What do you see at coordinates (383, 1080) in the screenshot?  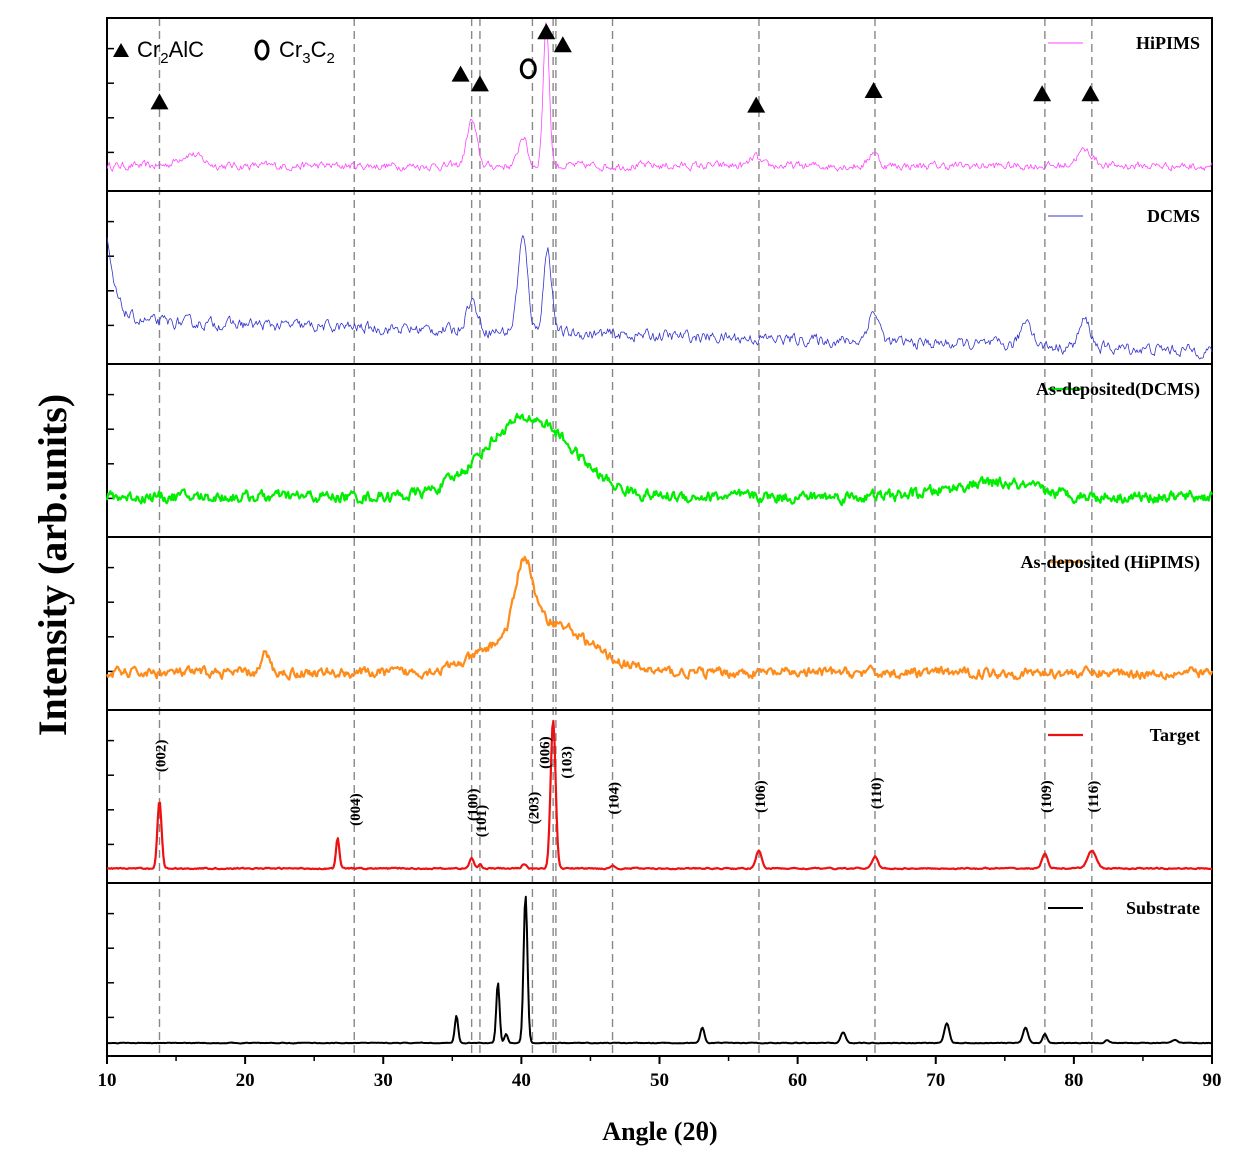 I see `x-tick-label-2: 30` at bounding box center [383, 1080].